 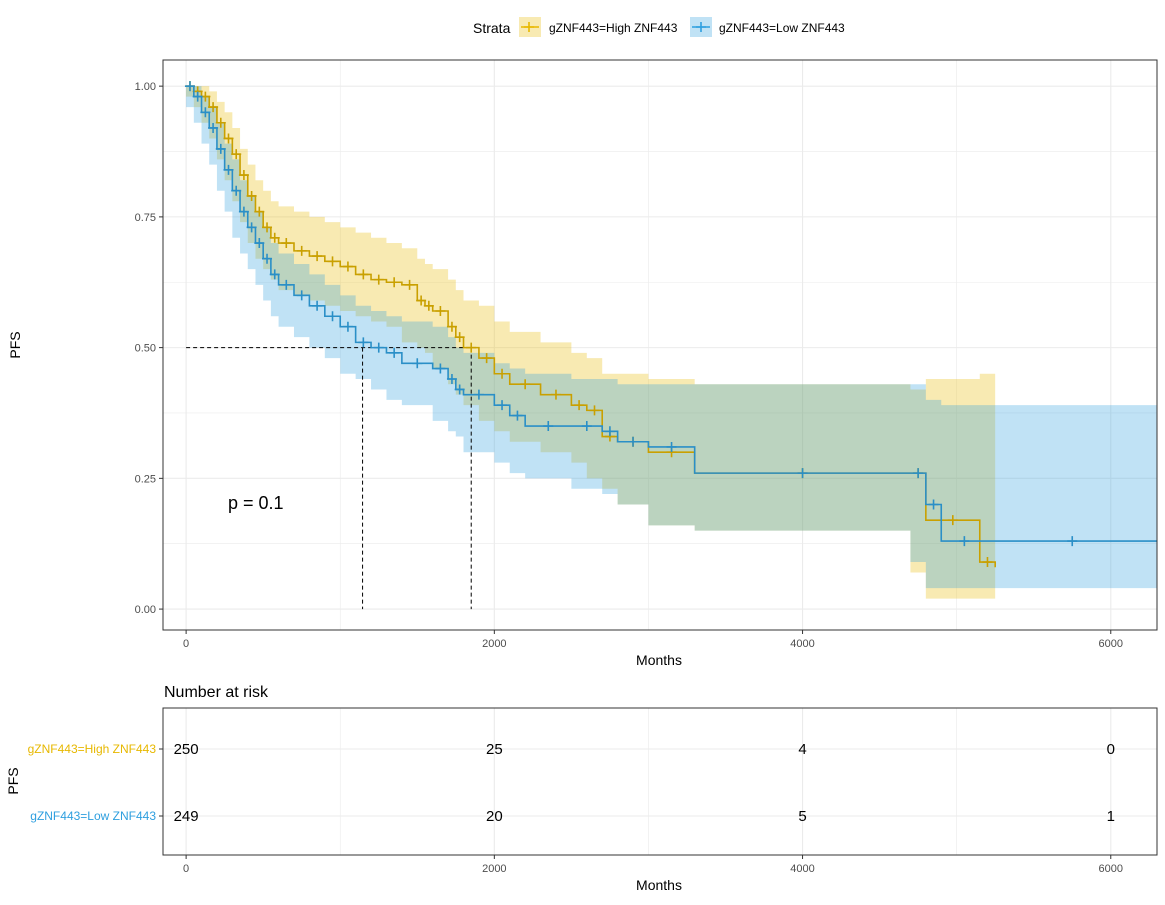 What do you see at coordinates (494, 749) in the screenshot?
I see `risk-count-high: 25` at bounding box center [494, 749].